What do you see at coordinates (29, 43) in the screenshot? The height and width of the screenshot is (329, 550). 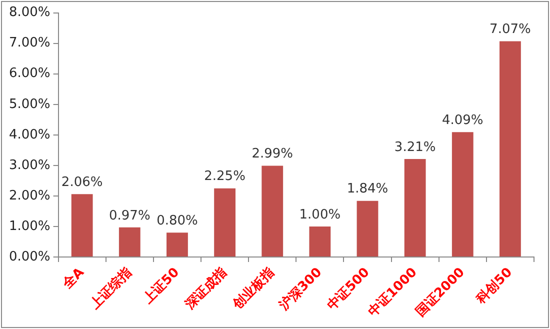 I see `y-tick-label: 7.00%` at bounding box center [29, 43].